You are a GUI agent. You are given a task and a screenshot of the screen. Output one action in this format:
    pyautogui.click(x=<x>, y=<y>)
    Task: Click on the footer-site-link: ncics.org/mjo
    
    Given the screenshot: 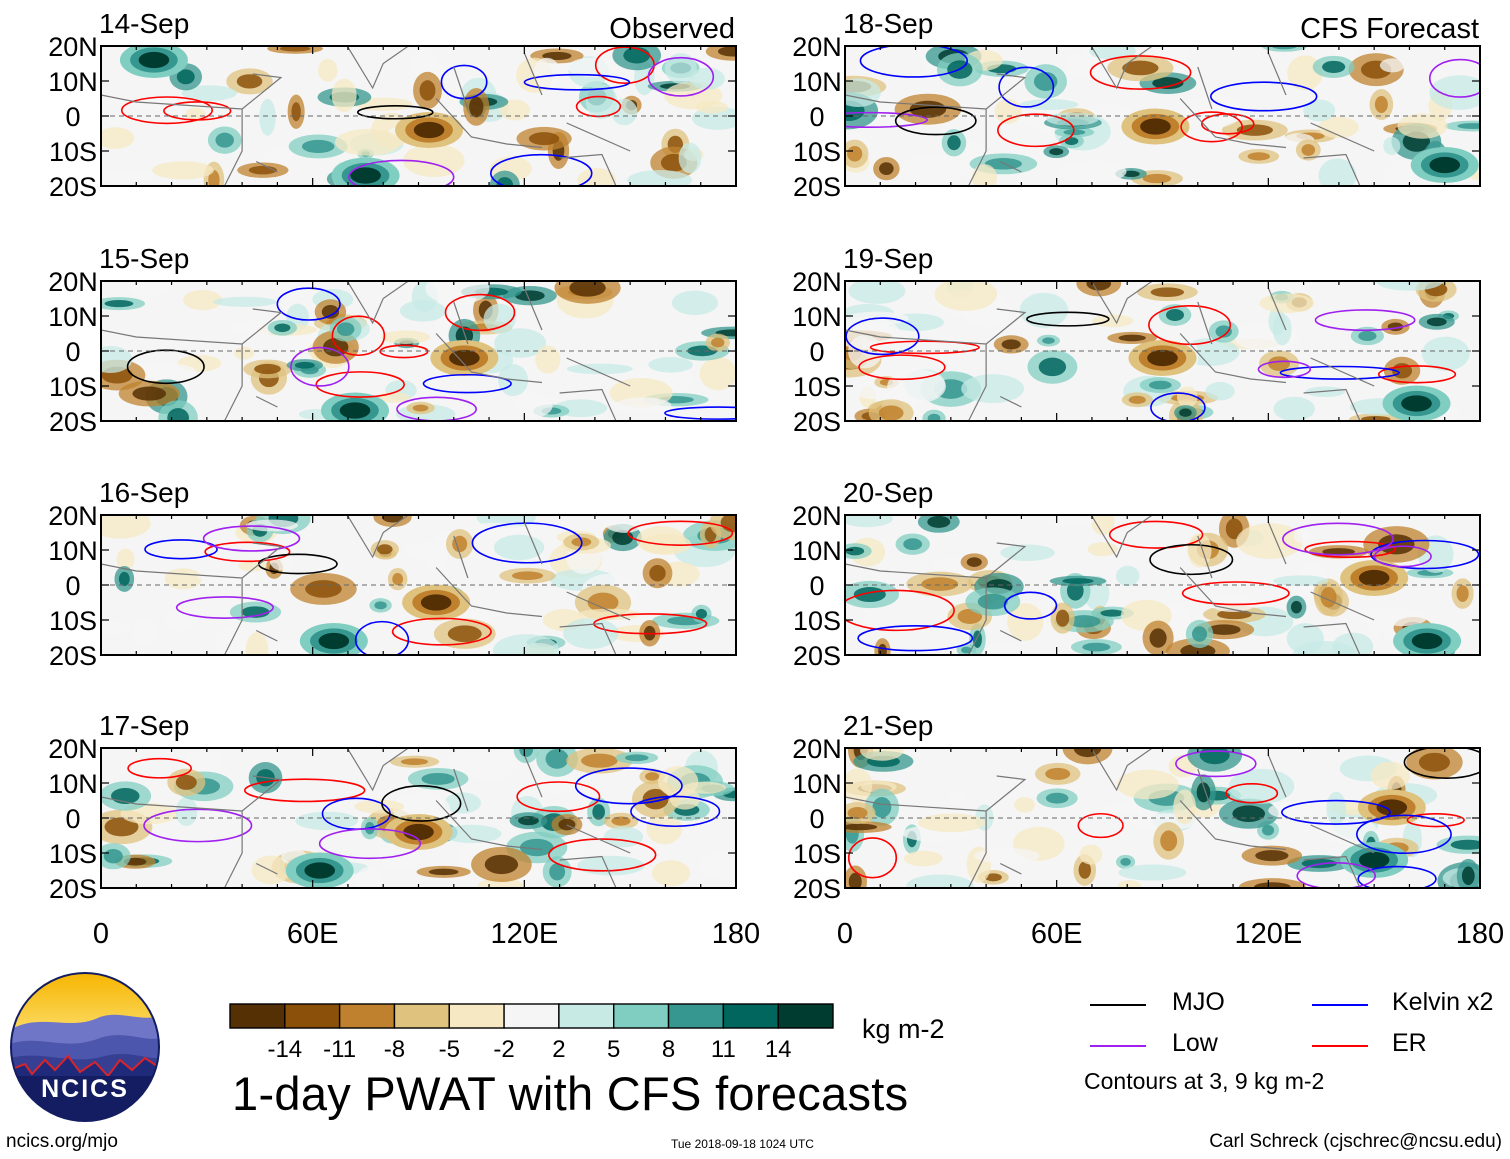 What is the action you would take?
    pyautogui.click(x=62, y=1141)
    